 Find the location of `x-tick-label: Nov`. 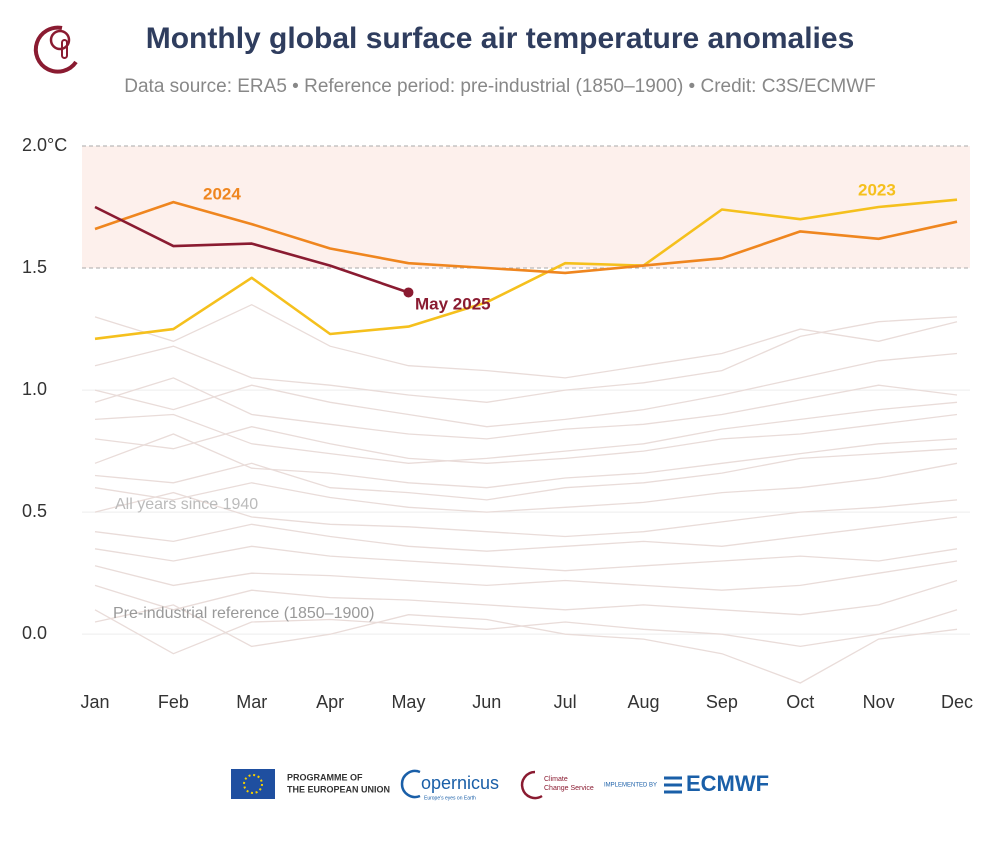

x-tick-label: Nov is located at coordinates (879, 702).